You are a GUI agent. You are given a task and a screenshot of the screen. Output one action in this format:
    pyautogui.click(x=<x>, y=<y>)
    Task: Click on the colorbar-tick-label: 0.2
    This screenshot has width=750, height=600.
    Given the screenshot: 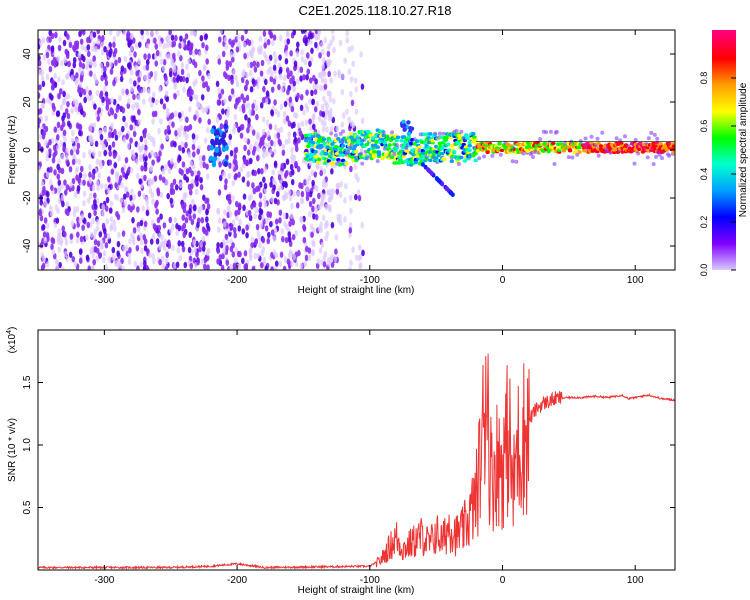 What is the action you would take?
    pyautogui.click(x=704, y=222)
    